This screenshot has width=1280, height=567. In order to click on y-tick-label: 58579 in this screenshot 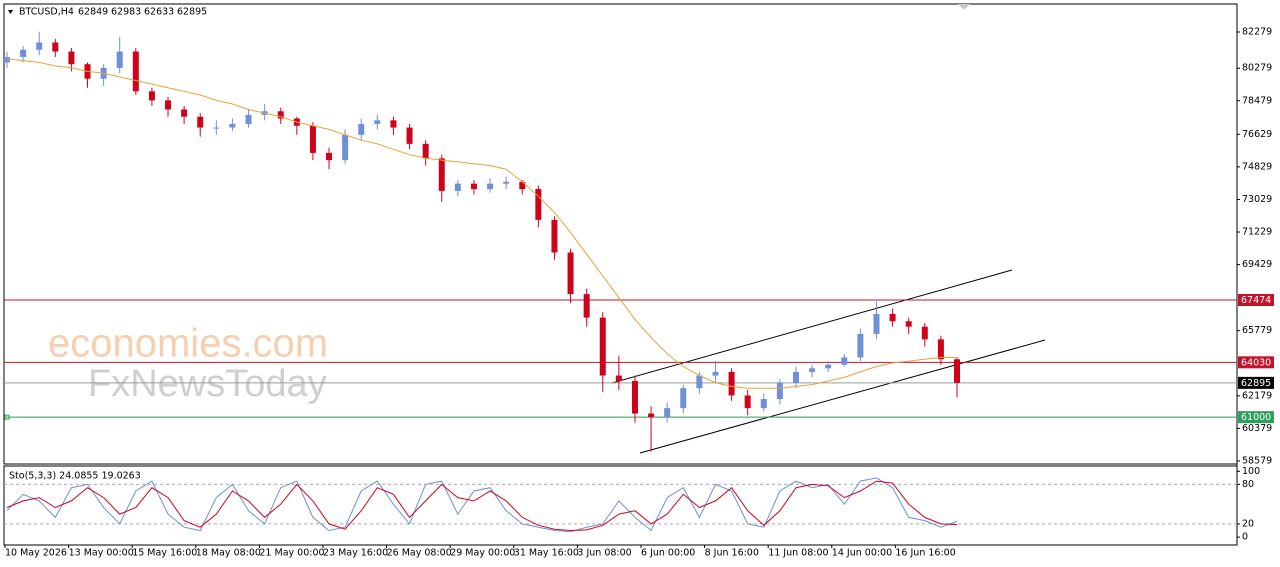, I will do `click(1257, 460)`.